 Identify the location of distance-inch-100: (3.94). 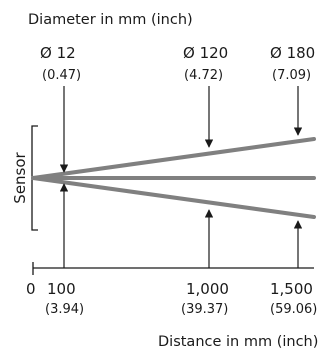
(64, 309).